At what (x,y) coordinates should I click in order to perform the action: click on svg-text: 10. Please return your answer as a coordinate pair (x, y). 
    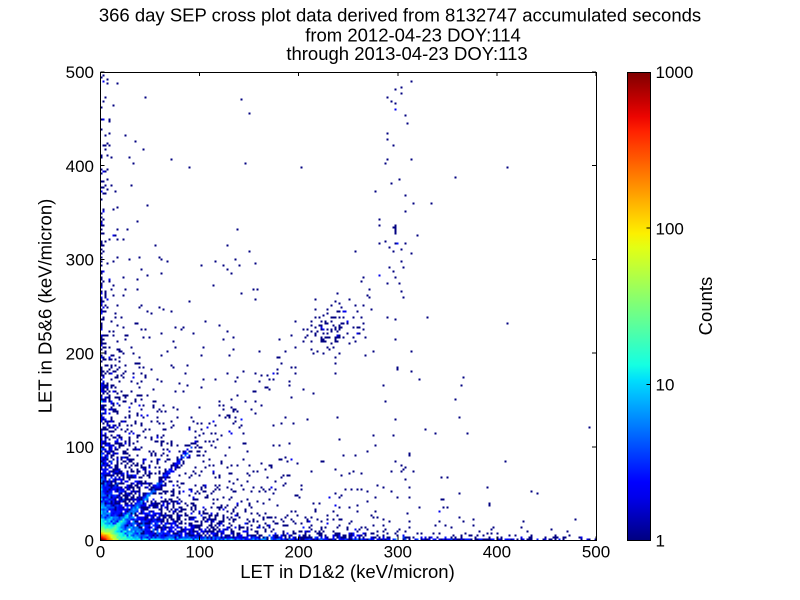
    Looking at the image, I should click on (665, 385).